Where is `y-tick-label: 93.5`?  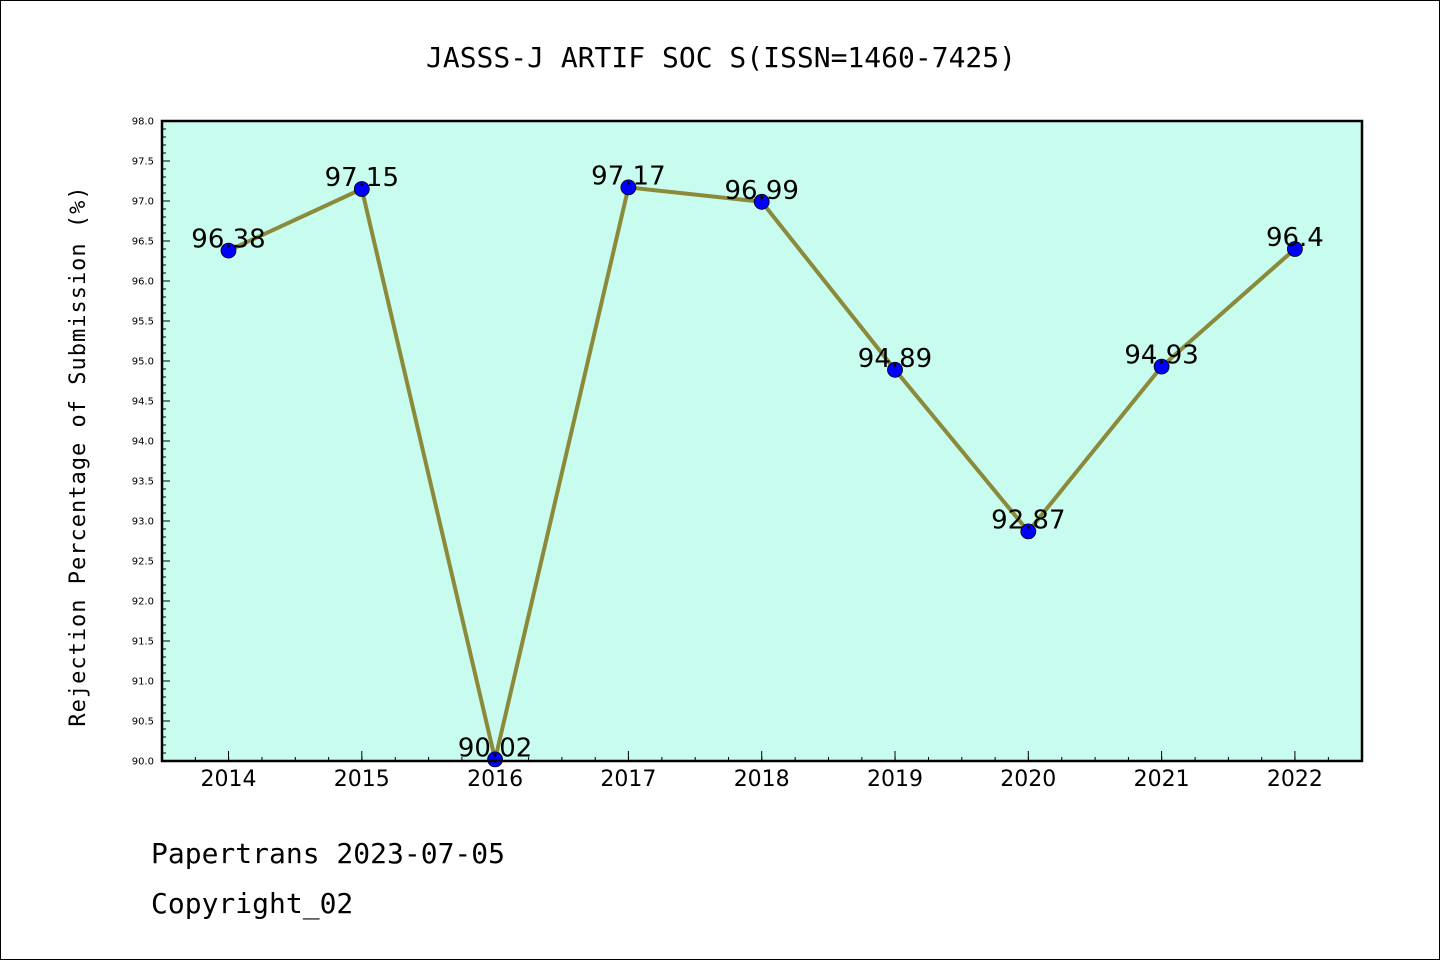
y-tick-label: 93.5 is located at coordinates (143, 482).